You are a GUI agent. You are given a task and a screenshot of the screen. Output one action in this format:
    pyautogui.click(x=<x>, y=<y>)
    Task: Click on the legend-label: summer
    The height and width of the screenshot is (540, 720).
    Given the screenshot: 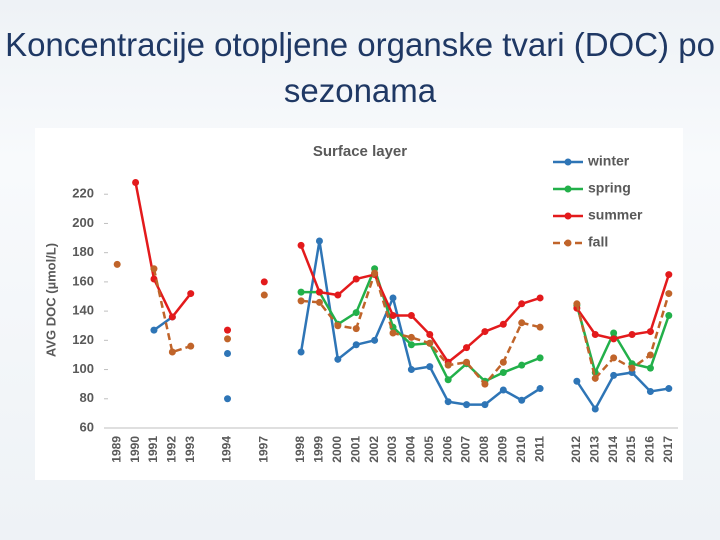 What is the action you would take?
    pyautogui.click(x=615, y=215)
    